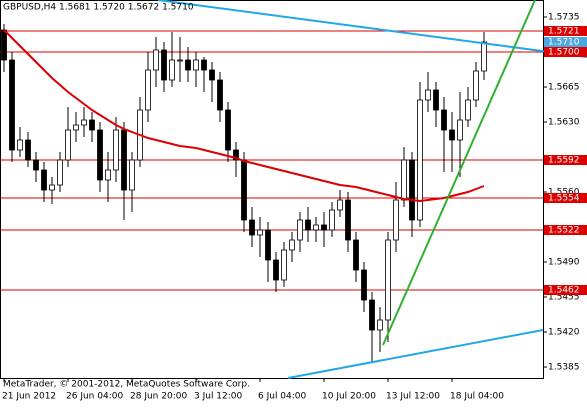 The image size is (587, 409). What do you see at coordinates (564, 333) in the screenshot?
I see `y-tick-label: 1.5420` at bounding box center [564, 333].